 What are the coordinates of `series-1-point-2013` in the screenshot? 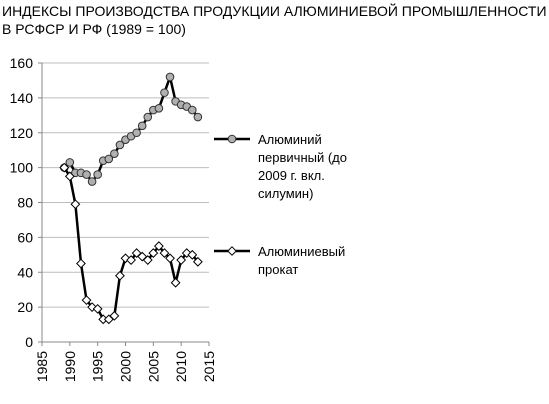 It's located at (197, 261).